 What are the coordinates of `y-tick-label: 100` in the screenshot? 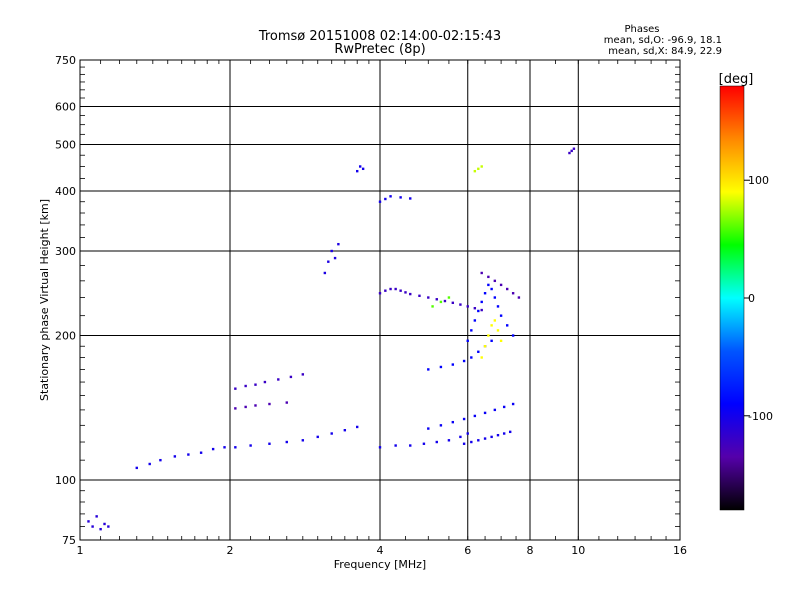 It's located at (65, 480).